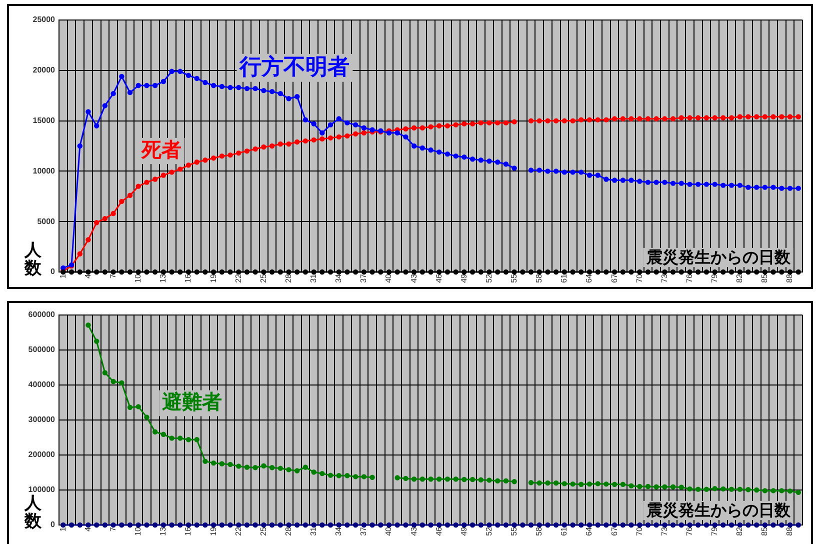  Describe the element at coordinates (44, 171) in the screenshot. I see `y-tick-label: 10000` at that location.